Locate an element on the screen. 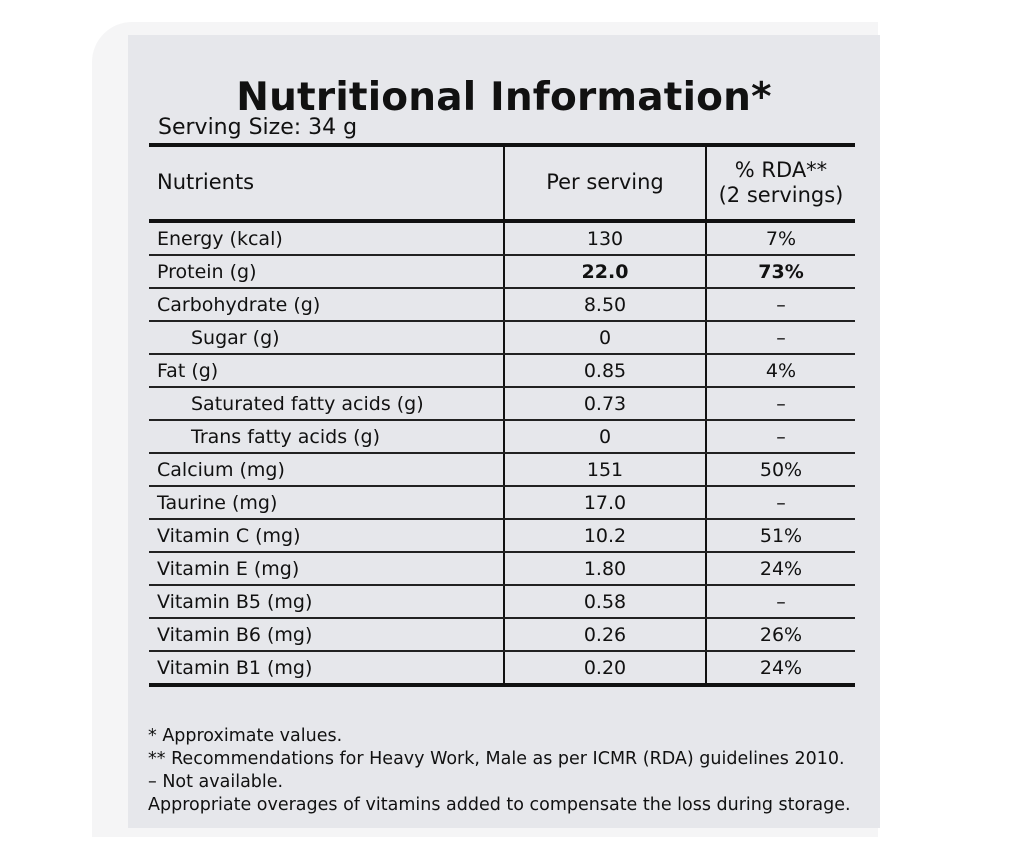 The image size is (1011, 859). table-row: Carbohydrate (g) 8.50 – is located at coordinates (502, 305).